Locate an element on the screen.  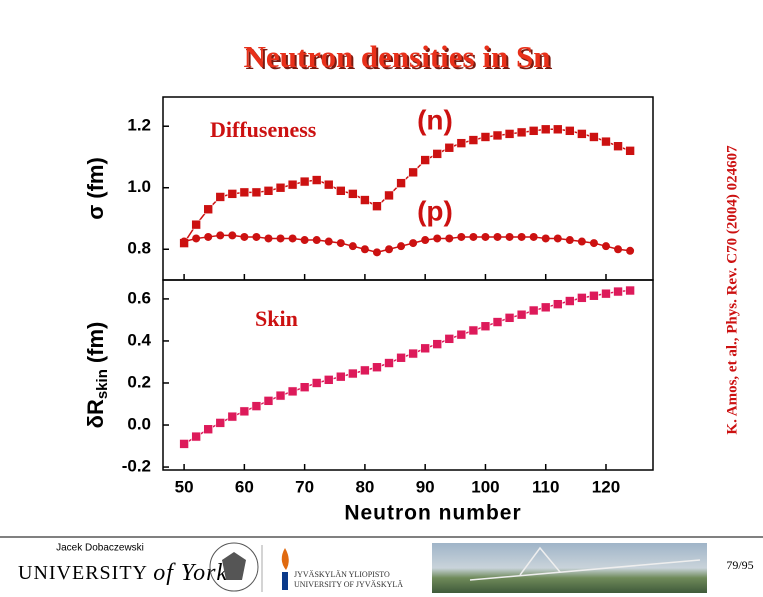
y-axis-label-part: (fm) is located at coordinates (95, 178).